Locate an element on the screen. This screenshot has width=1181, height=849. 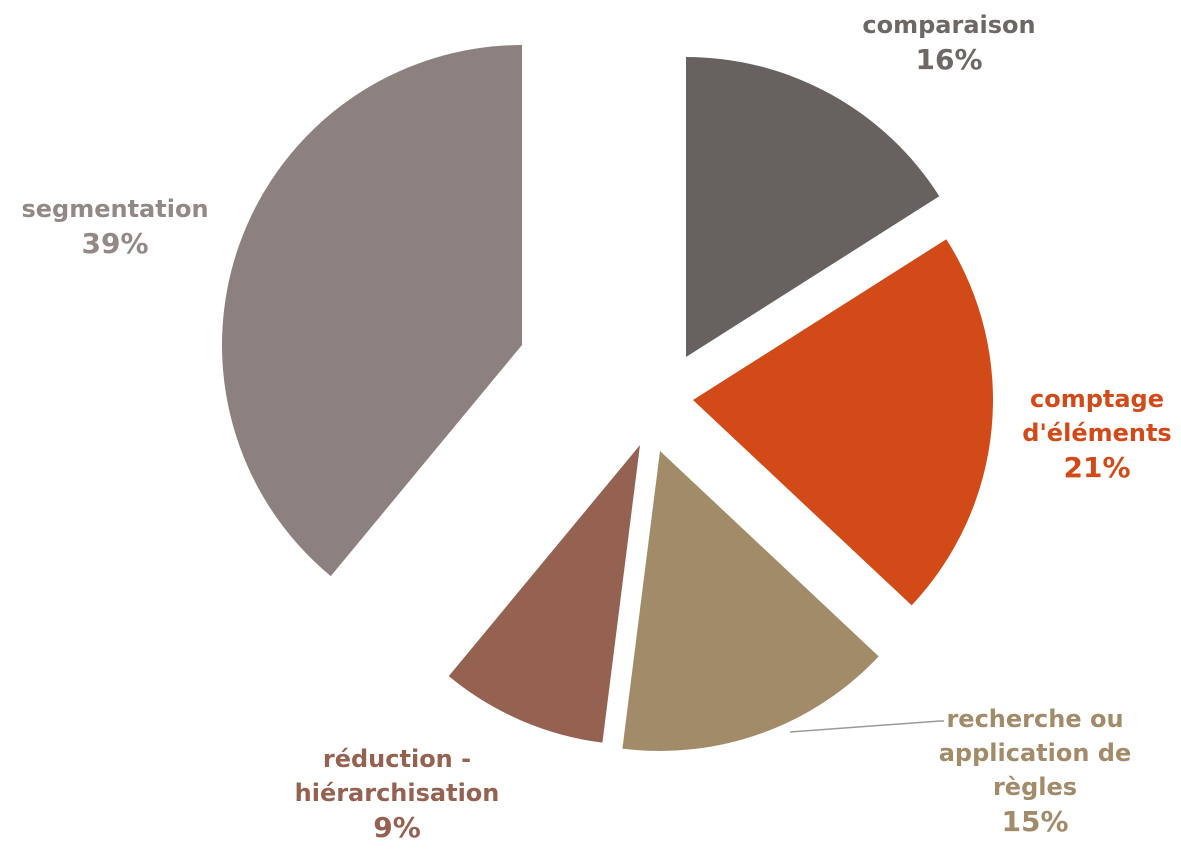
slice-value-label: 21% is located at coordinates (1096, 467).